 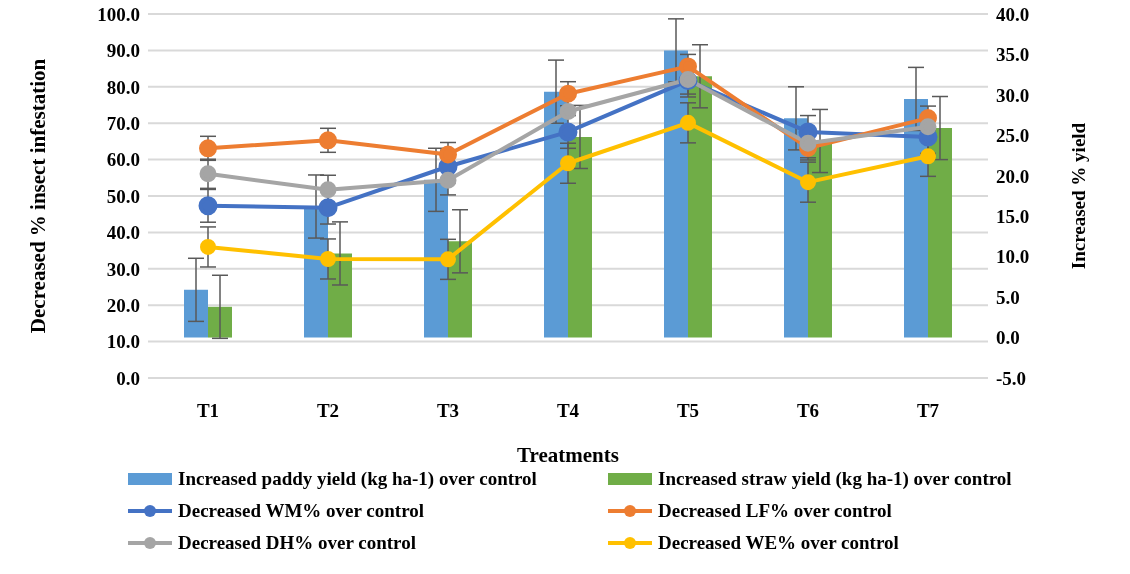 I want to click on legend-label: Decreased WM% over control, so click(x=301, y=511).